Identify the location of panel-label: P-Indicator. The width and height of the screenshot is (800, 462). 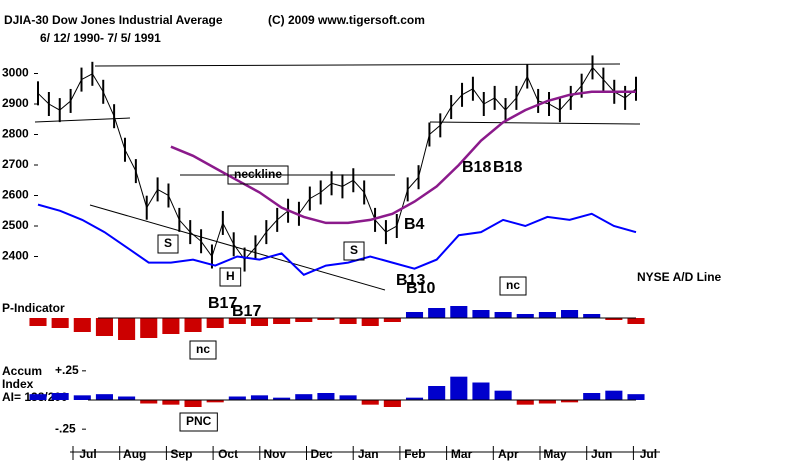
(33, 308).